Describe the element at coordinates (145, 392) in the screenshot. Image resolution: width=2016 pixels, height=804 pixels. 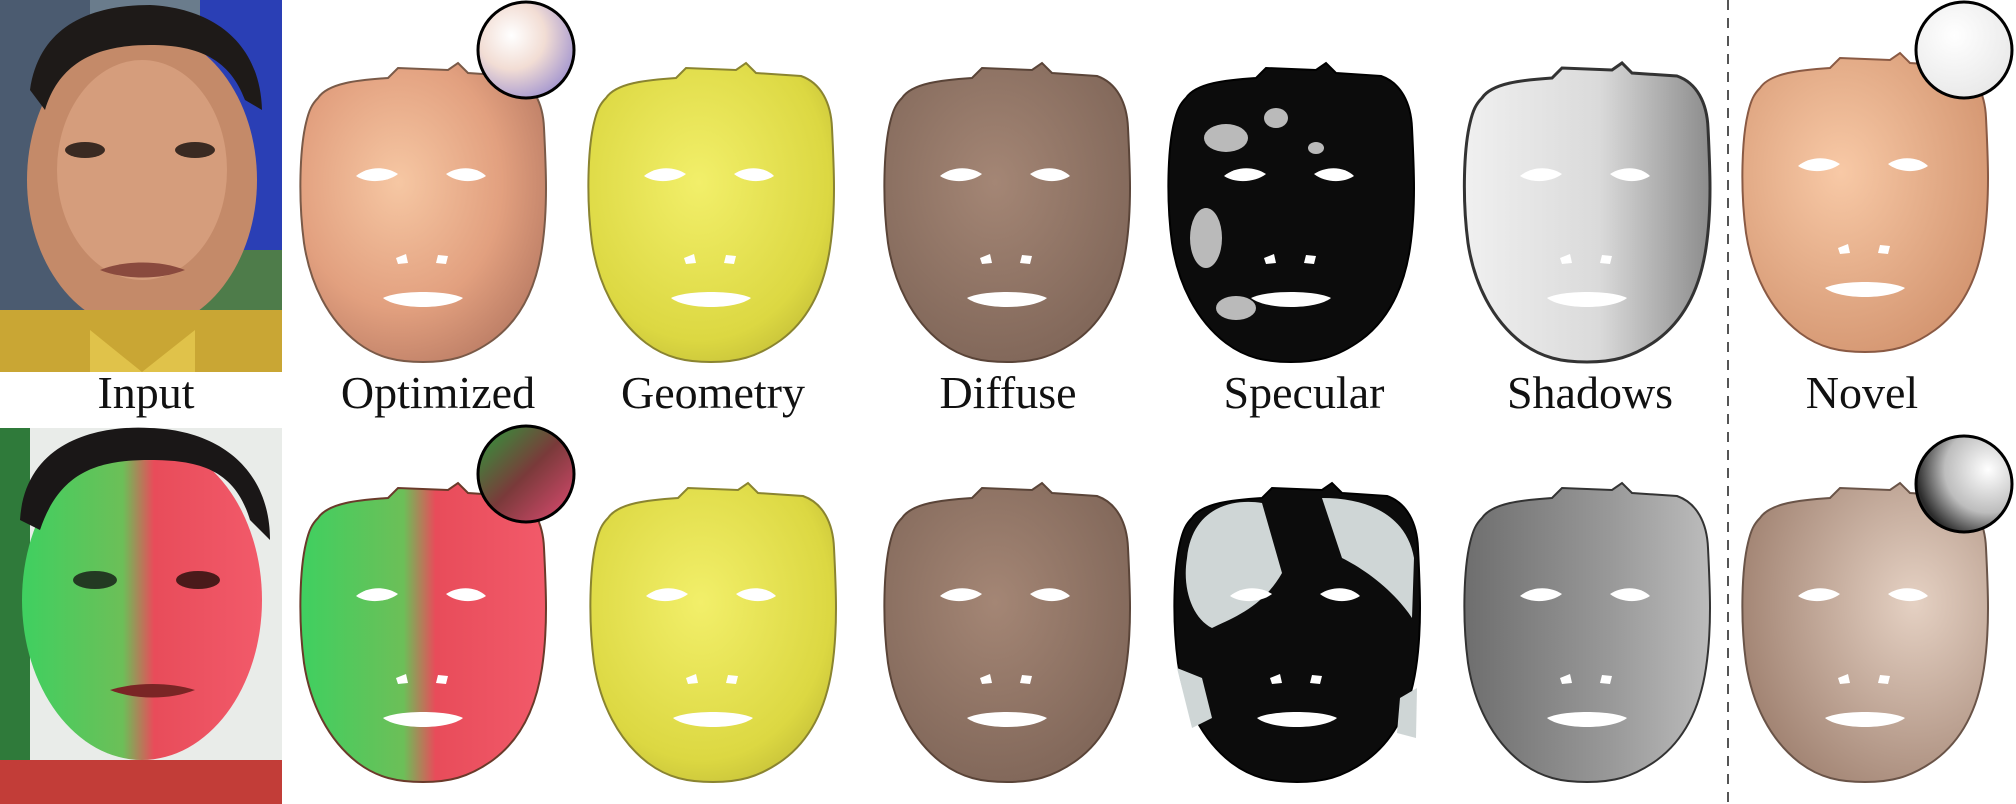
I see `label-input: Input` at that location.